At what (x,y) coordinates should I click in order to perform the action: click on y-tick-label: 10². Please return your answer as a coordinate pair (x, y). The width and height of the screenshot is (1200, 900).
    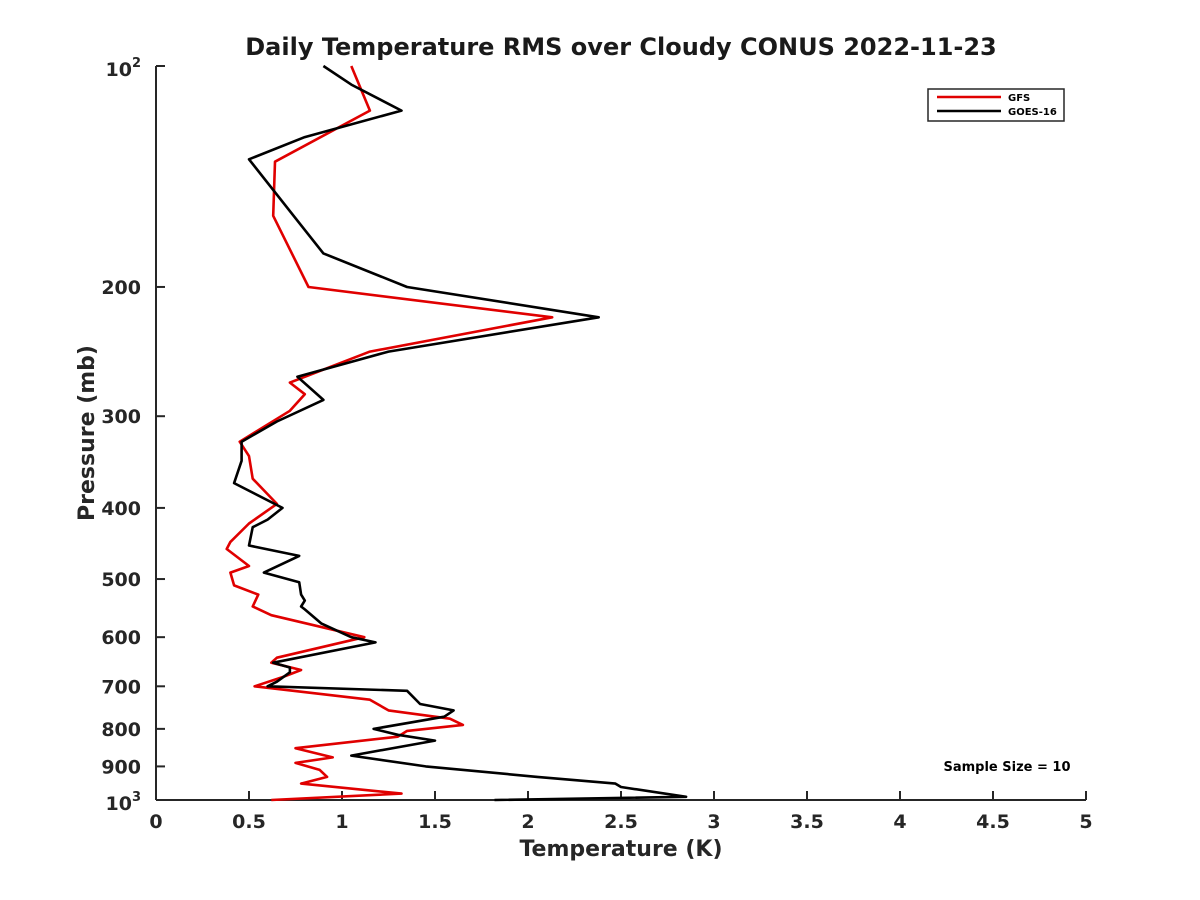
    Looking at the image, I should click on (124, 68).